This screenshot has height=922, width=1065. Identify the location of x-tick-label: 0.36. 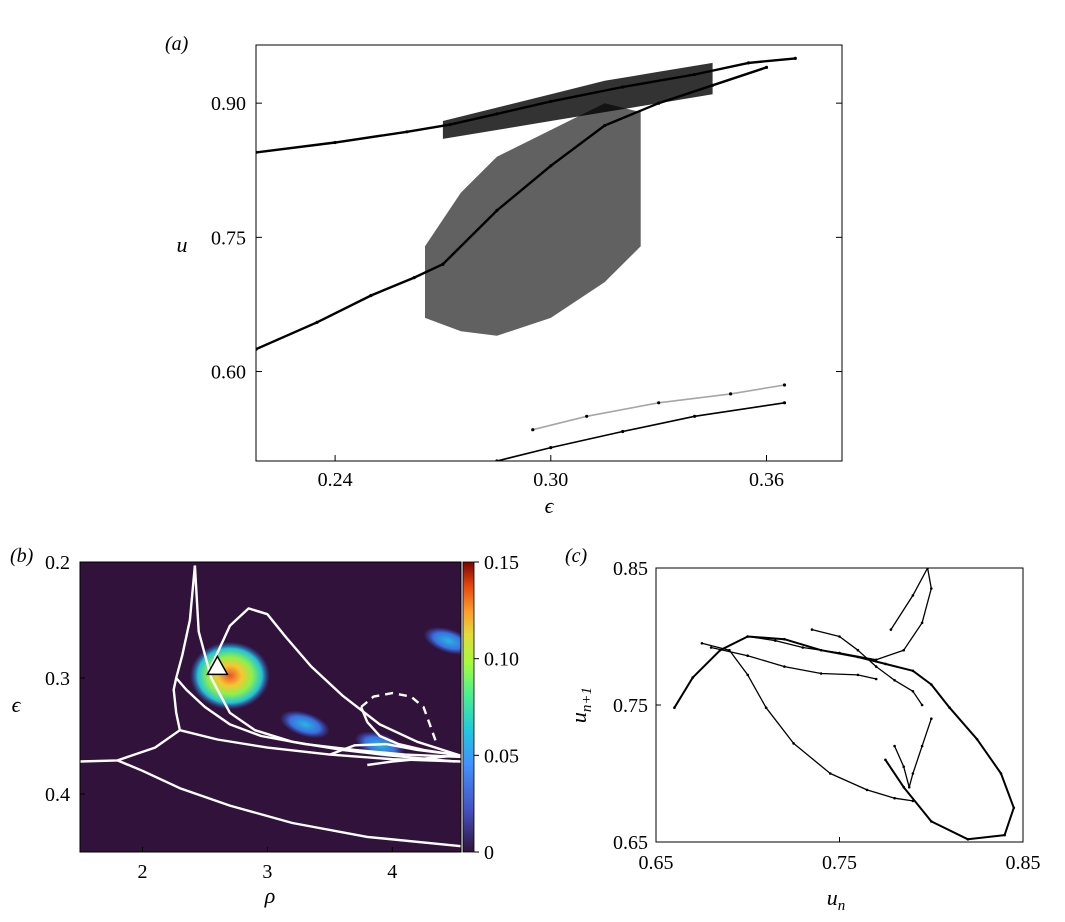
(766, 480).